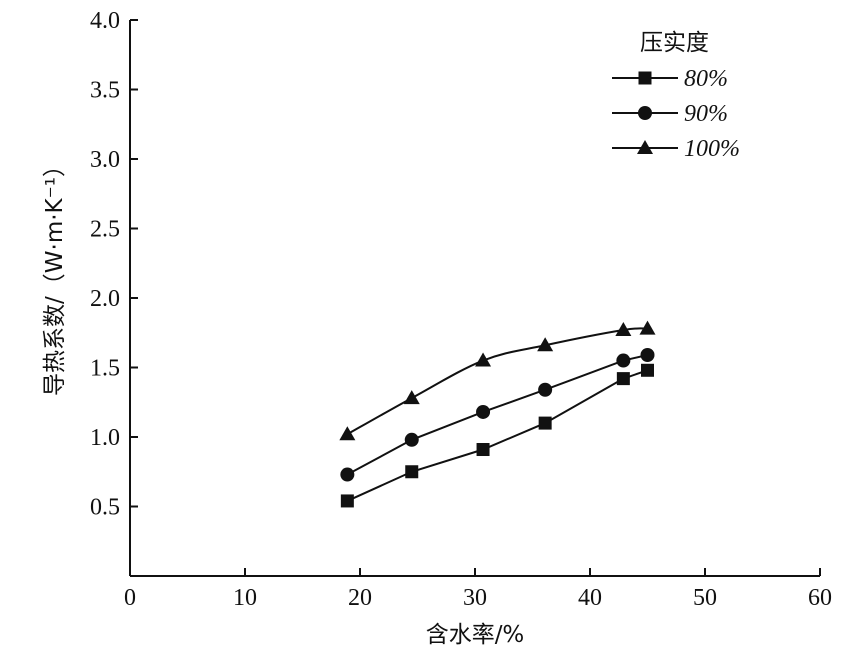 Image resolution: width=850 pixels, height=668 pixels. Describe the element at coordinates (55, 275) in the screenshot. I see `y-axis-label: 导热系数/（W·m·K⁻¹）` at that location.